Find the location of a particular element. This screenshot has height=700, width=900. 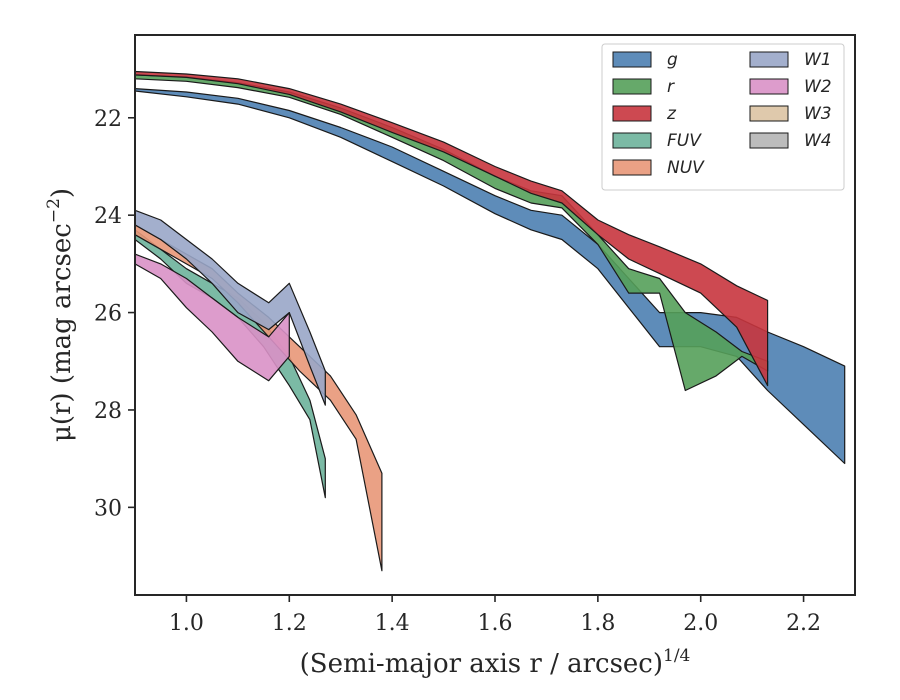

x-tick-label: 1.2 is located at coordinates (289, 623).